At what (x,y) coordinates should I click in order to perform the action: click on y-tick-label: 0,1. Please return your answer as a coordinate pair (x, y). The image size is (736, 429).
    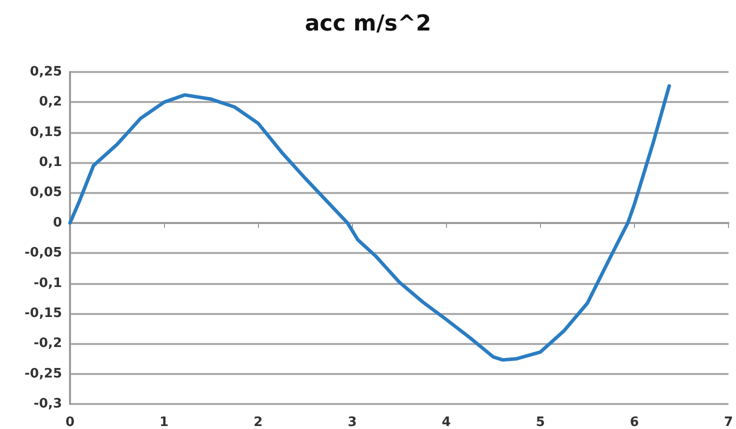
    Looking at the image, I should click on (50, 162).